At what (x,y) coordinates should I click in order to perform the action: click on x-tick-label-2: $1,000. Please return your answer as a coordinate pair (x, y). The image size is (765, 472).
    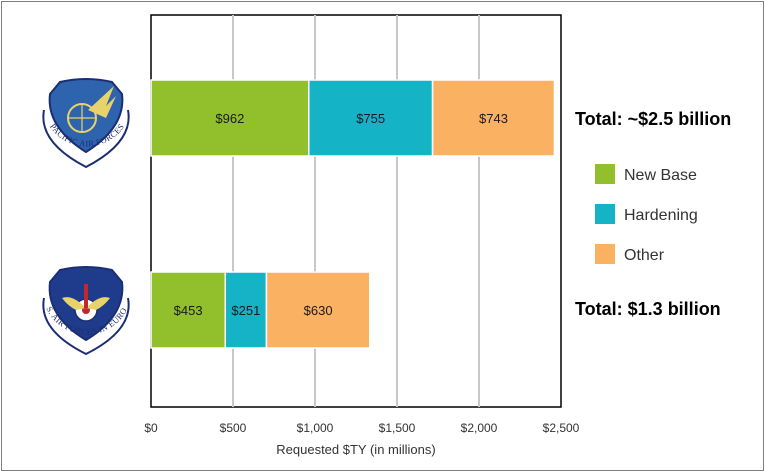
    Looking at the image, I should click on (315, 428).